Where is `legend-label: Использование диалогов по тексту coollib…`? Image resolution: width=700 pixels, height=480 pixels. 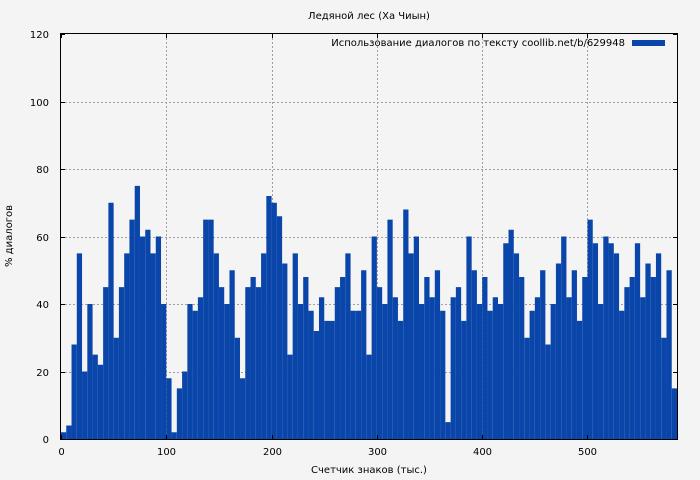 legend-label: Использование диалогов по тексту coollib… is located at coordinates (478, 43).